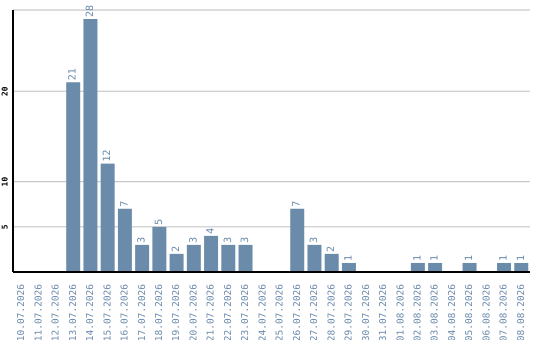 The image size is (540, 340). What do you see at coordinates (73, 74) in the screenshot?
I see `data-label: 21` at bounding box center [73, 74].